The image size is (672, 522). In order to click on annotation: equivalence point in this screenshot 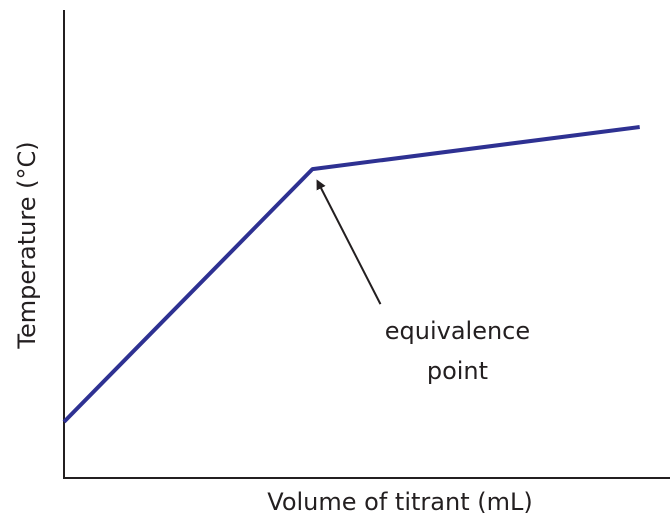, I will do `click(457, 351)`.